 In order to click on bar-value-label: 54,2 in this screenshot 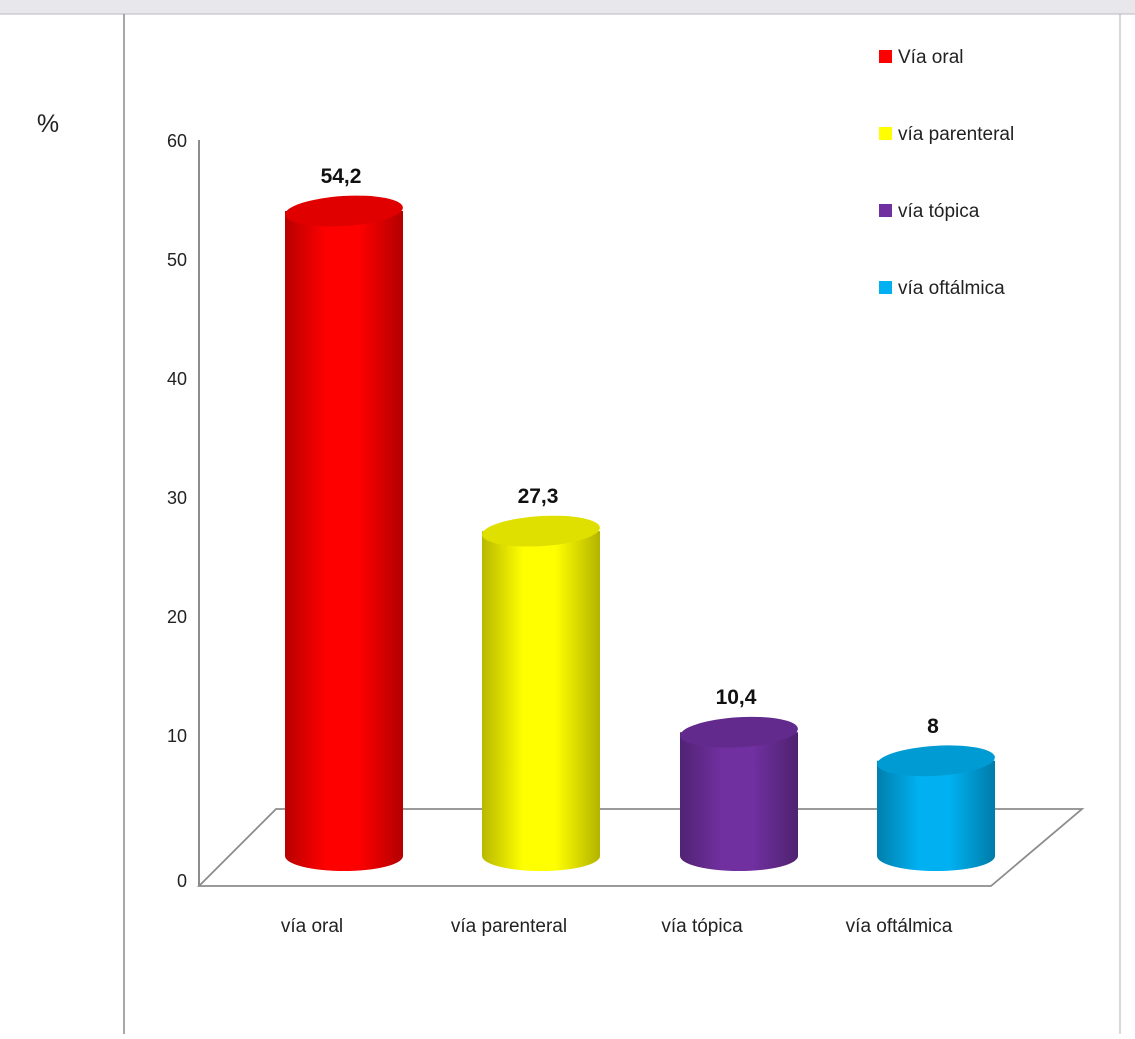, I will do `click(341, 176)`.